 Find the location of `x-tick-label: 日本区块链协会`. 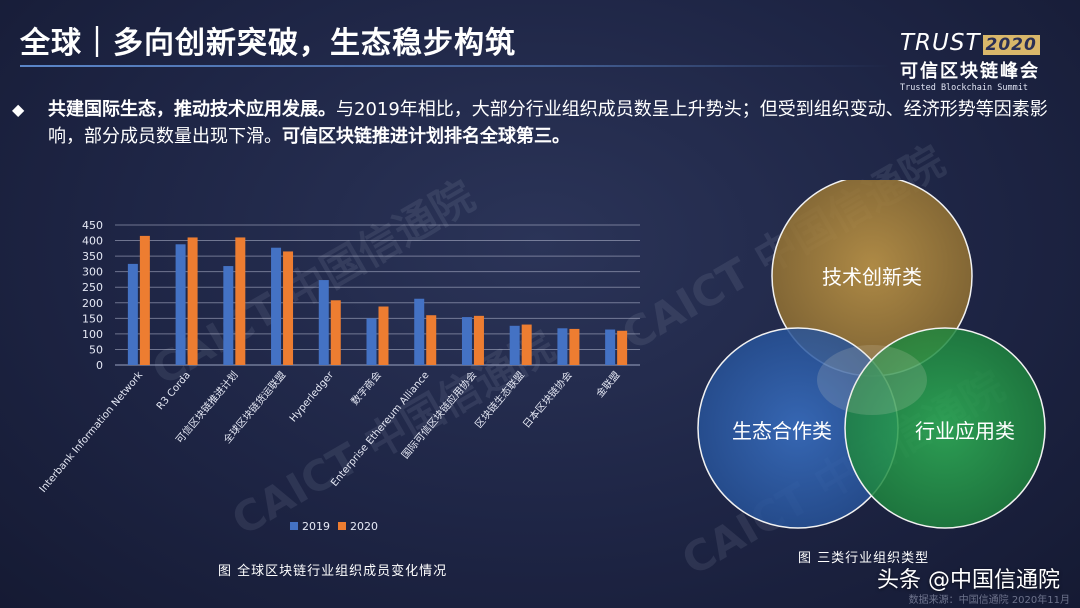

x-tick-label: 日本区块链协会 is located at coordinates (547, 400).